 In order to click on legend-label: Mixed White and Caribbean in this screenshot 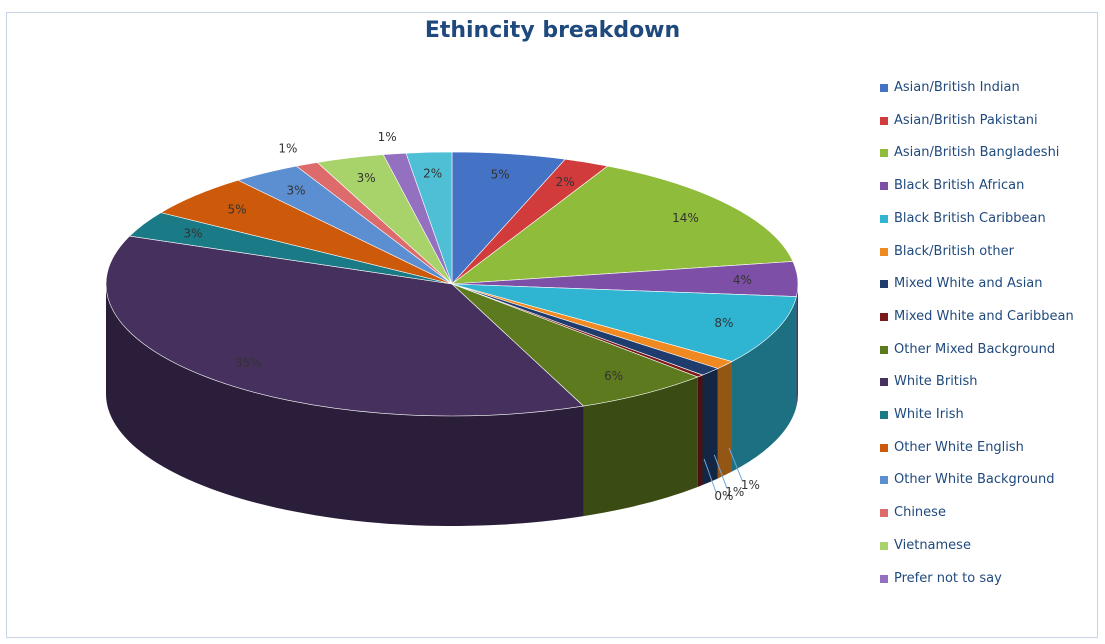, I will do `click(994, 316)`.